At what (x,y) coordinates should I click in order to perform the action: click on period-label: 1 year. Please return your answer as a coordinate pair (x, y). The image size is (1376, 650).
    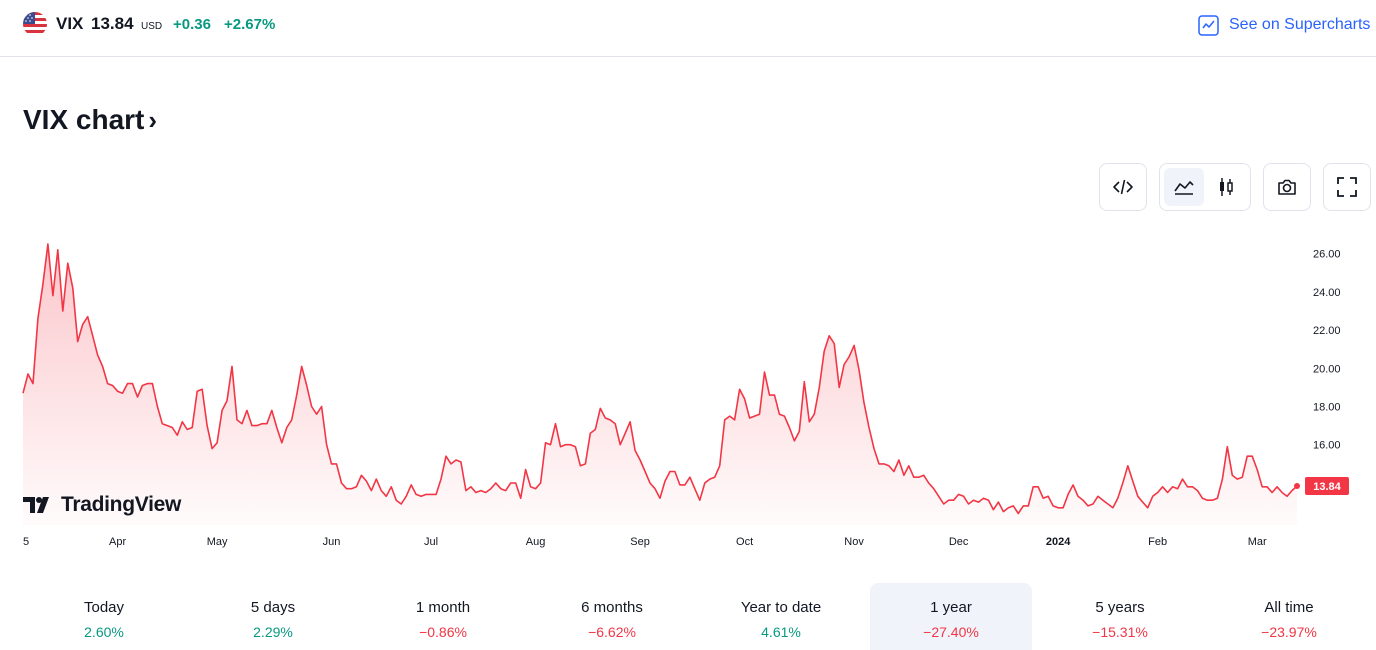
    Looking at the image, I should click on (951, 607).